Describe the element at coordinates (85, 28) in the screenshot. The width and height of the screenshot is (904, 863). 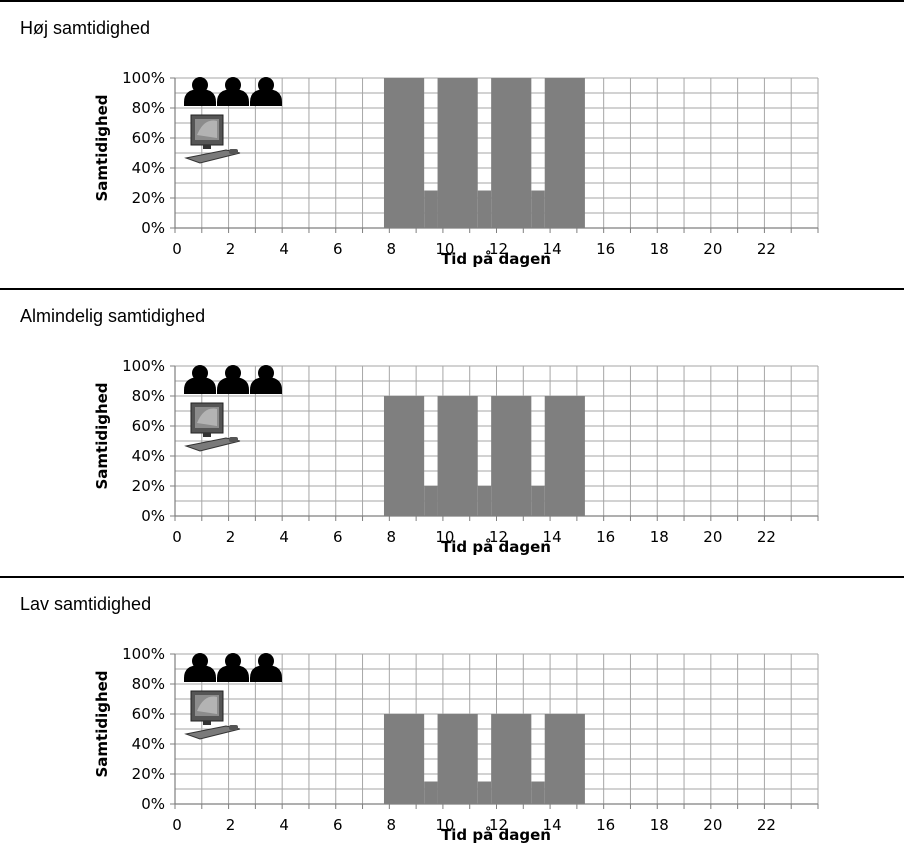
I see `chart-title: Høj samtidighed` at that location.